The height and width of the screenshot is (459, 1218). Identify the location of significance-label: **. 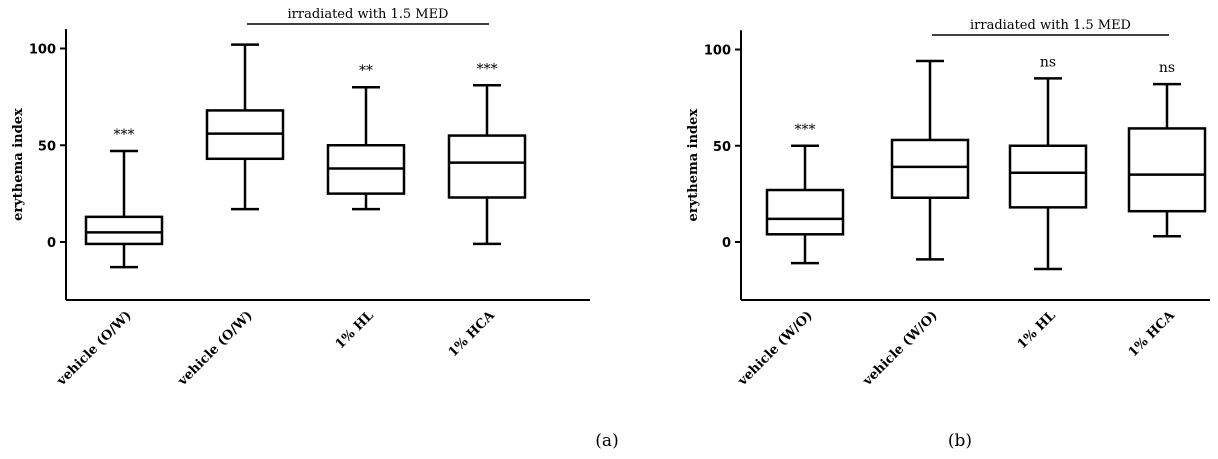
(366, 71).